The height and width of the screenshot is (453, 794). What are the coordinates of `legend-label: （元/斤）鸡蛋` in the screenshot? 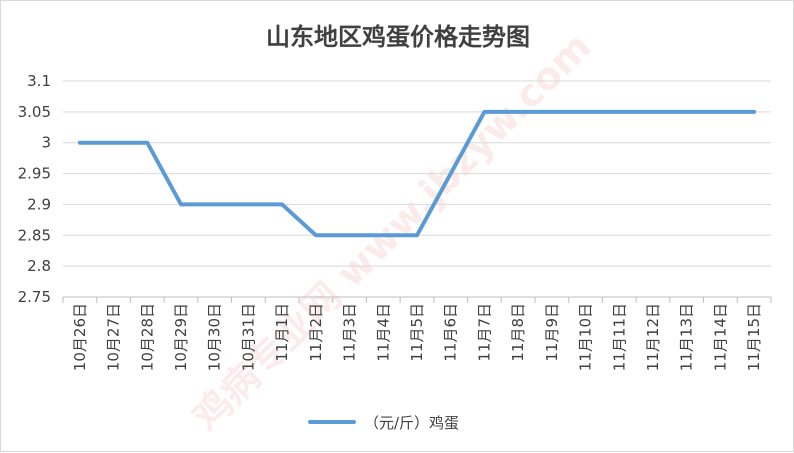 It's located at (411, 423).